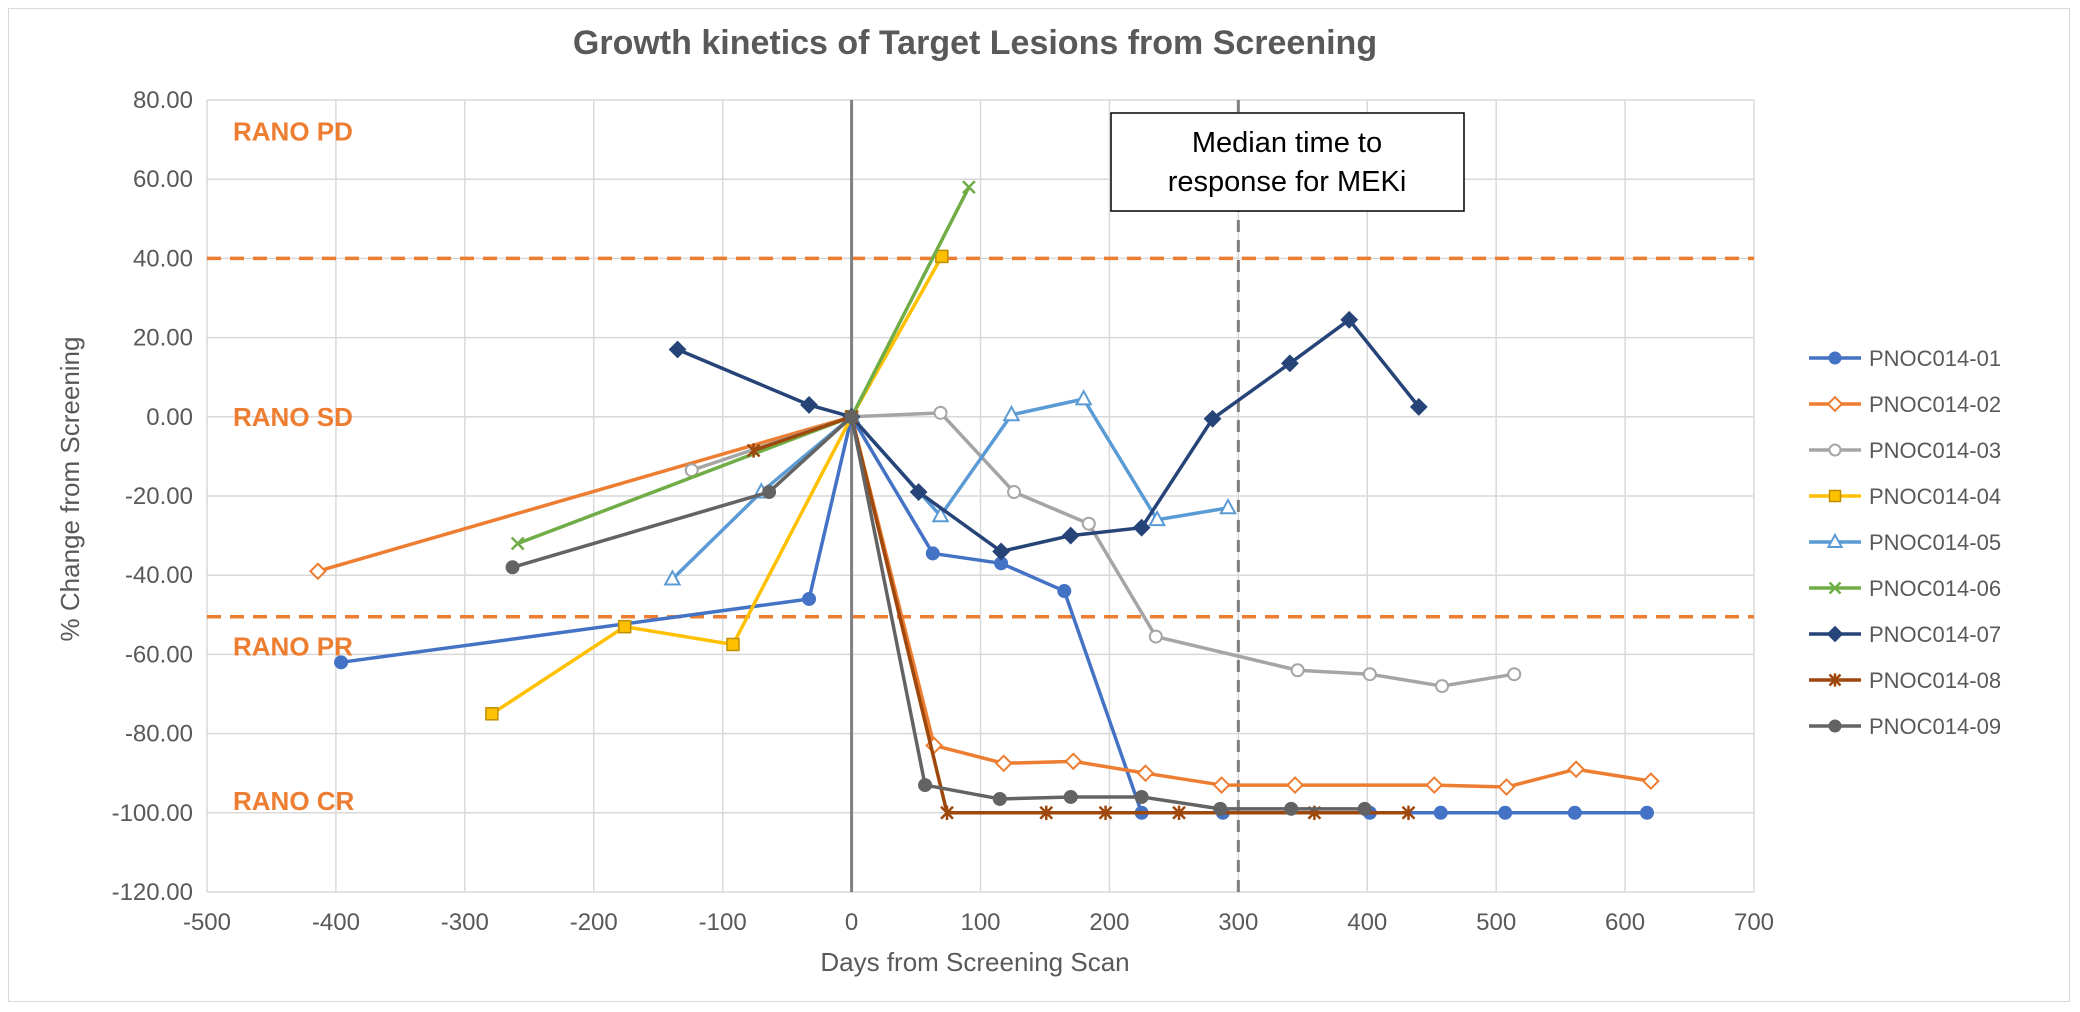 Image resolution: width=2080 pixels, height=1012 pixels. What do you see at coordinates (163, 100) in the screenshot?
I see `y-tick-label: 80.00` at bounding box center [163, 100].